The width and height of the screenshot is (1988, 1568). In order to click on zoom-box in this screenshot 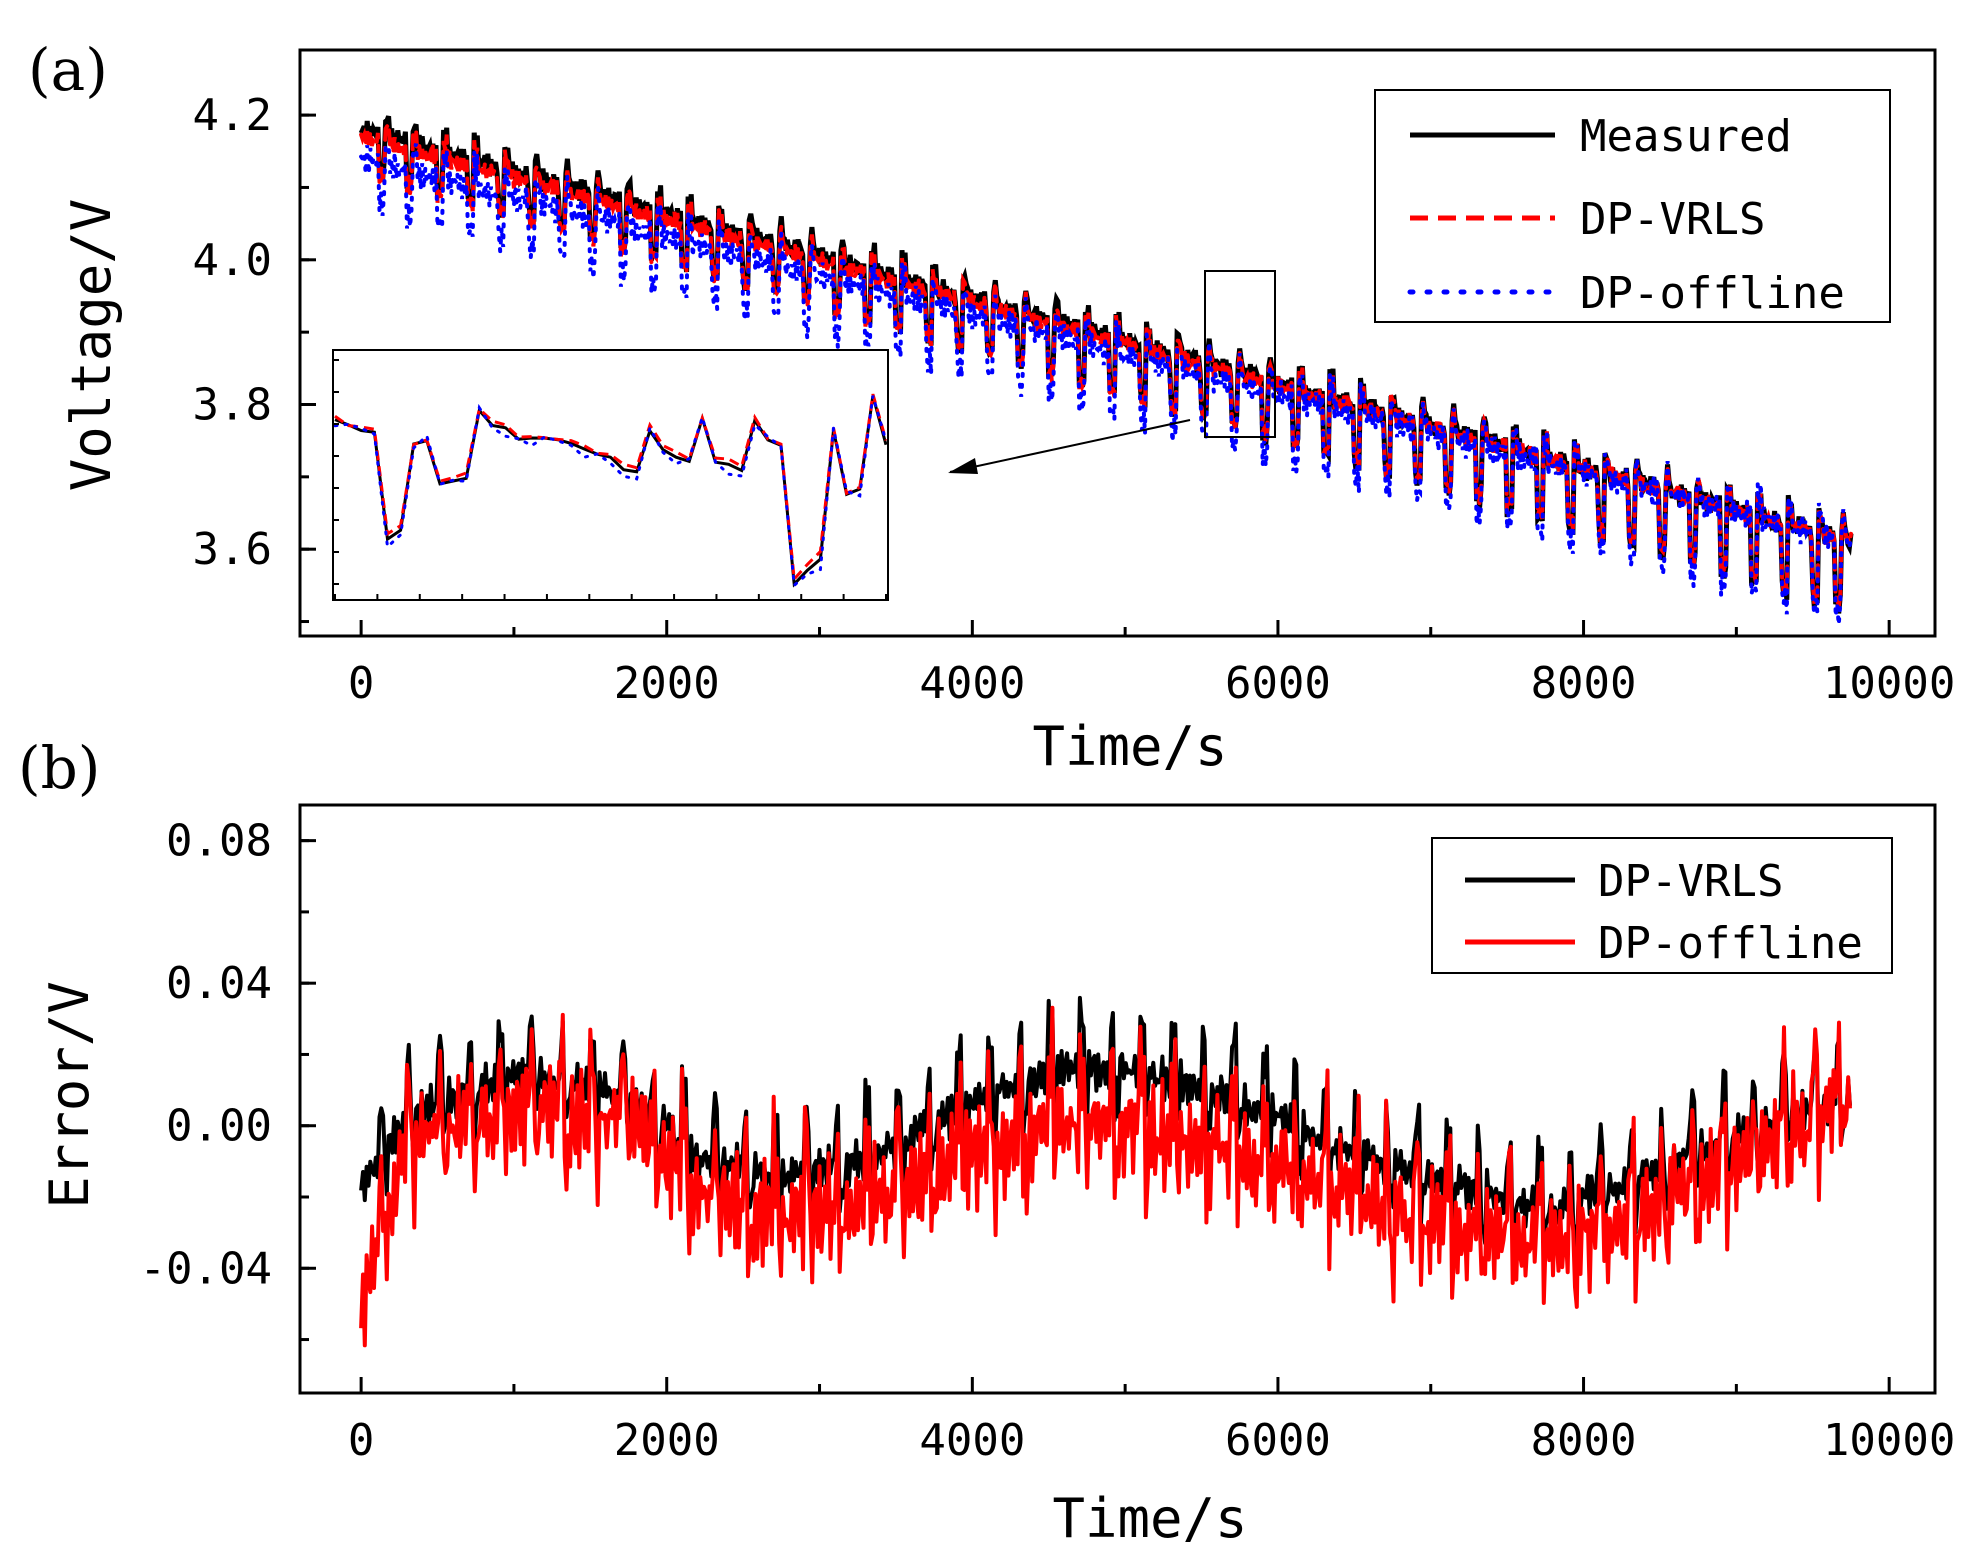, I will do `click(1240, 354)`.